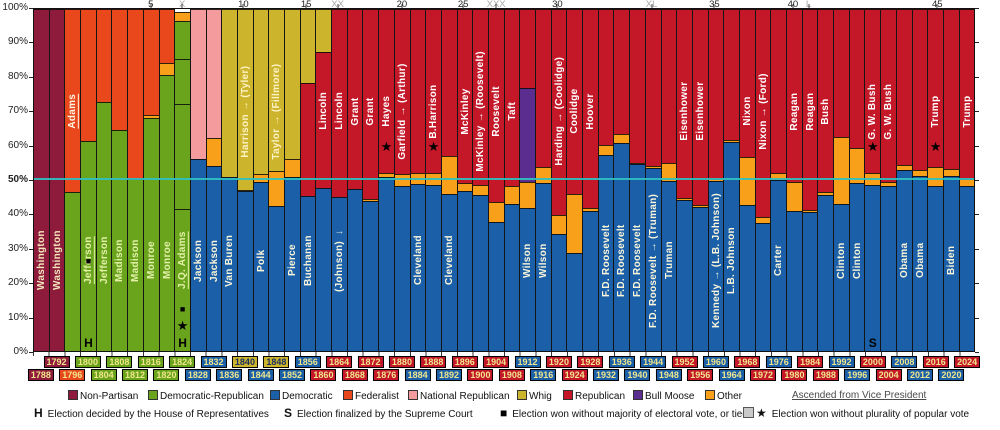  I want to click on year-chip-1876: 1876, so click(386, 375).